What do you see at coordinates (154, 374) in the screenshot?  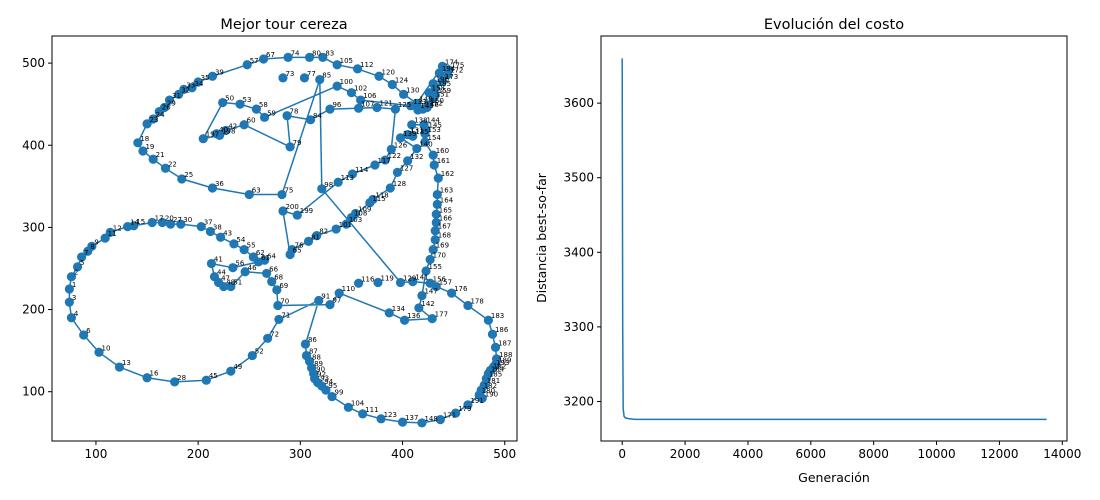 I see `tour-city-label: 16` at bounding box center [154, 374].